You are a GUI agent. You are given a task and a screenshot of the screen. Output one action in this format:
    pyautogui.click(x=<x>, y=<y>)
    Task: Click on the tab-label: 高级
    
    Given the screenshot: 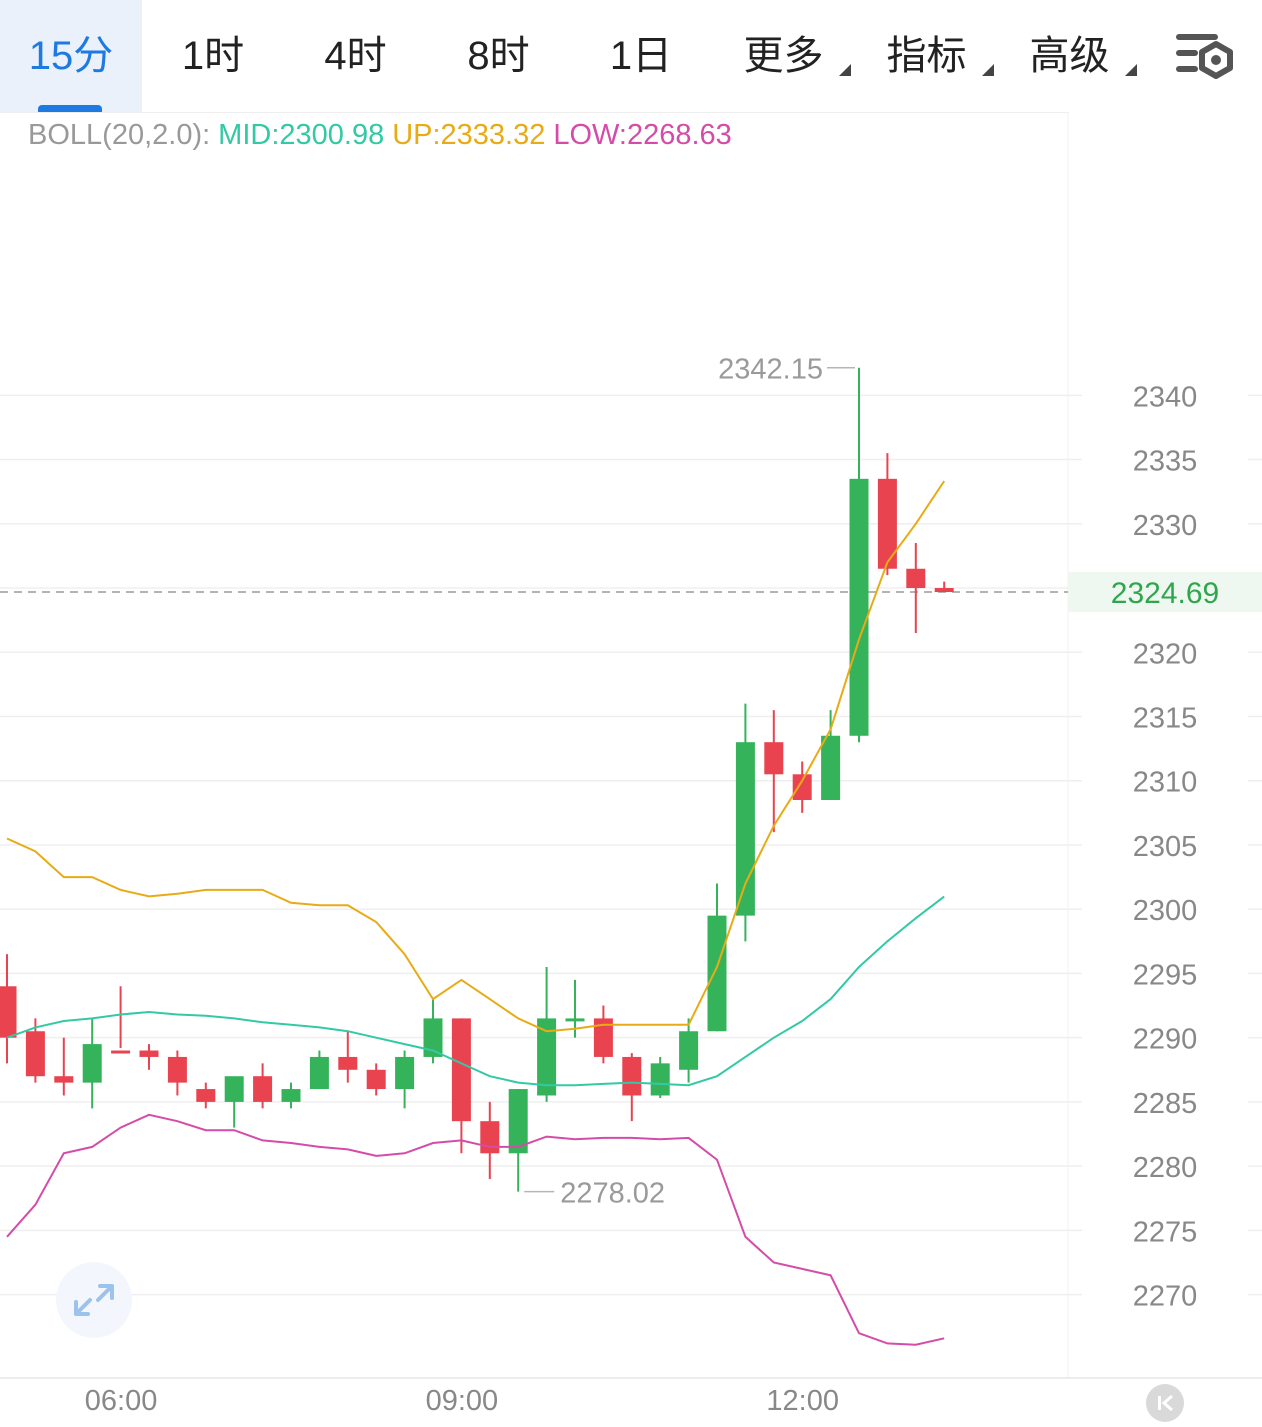 What is the action you would take?
    pyautogui.click(x=1069, y=56)
    